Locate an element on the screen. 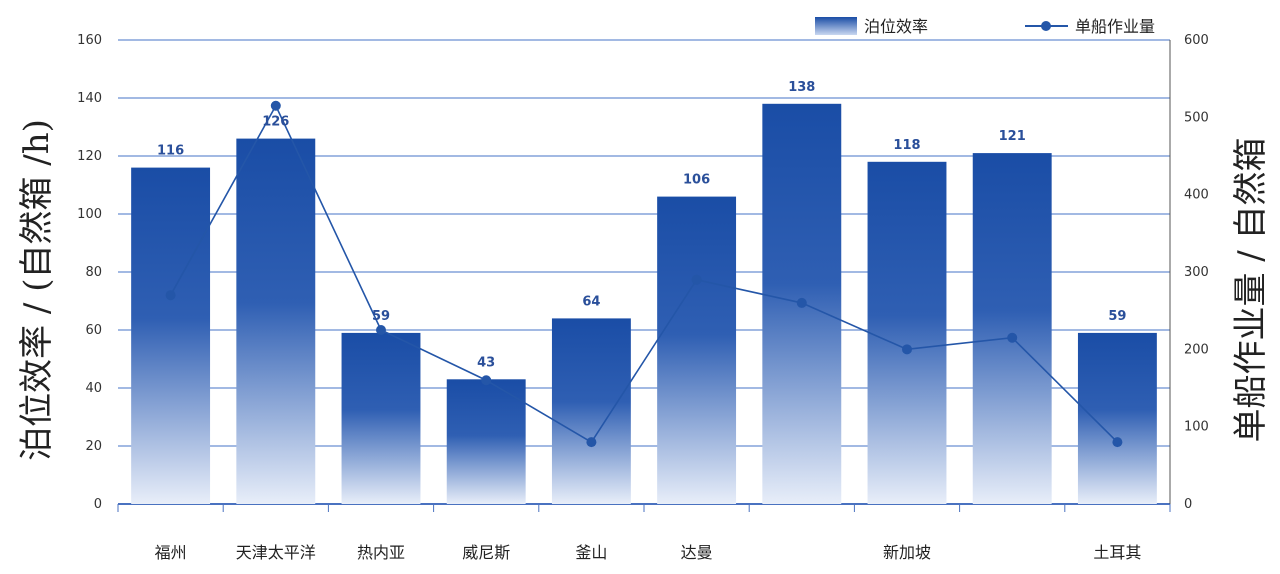 The height and width of the screenshot is (574, 1280). bar-data-label: 43 is located at coordinates (486, 362).